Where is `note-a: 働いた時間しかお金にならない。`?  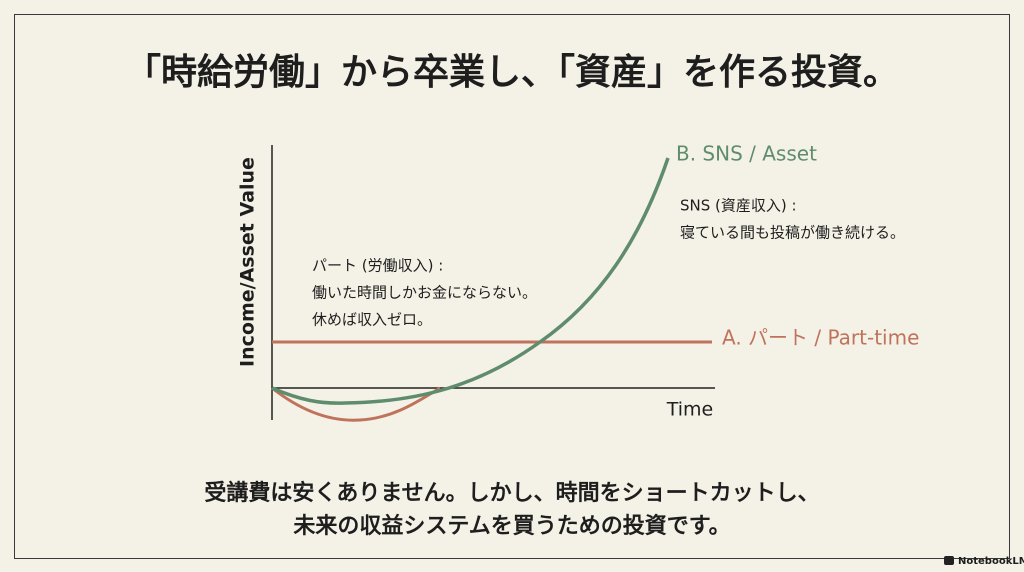 note-a: 働いた時間しかお金にならない。 is located at coordinates (424, 293).